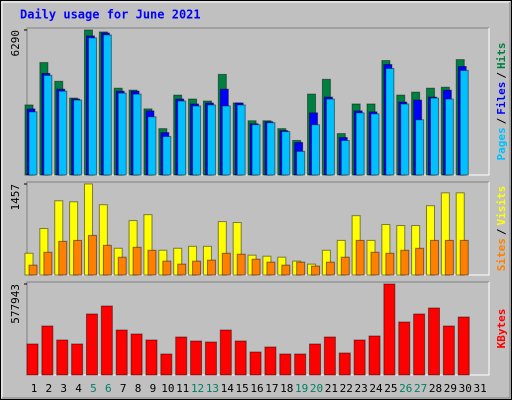 This screenshot has width=512, height=400. What do you see at coordinates (501, 206) in the screenshot?
I see `legend-entry: Visits` at bounding box center [501, 206].